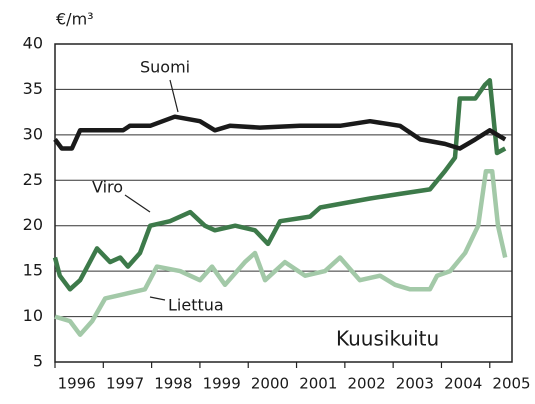 This screenshot has width=535, height=404. What do you see at coordinates (415, 384) in the screenshot?
I see `x-tick-label: 2003` at bounding box center [415, 384].